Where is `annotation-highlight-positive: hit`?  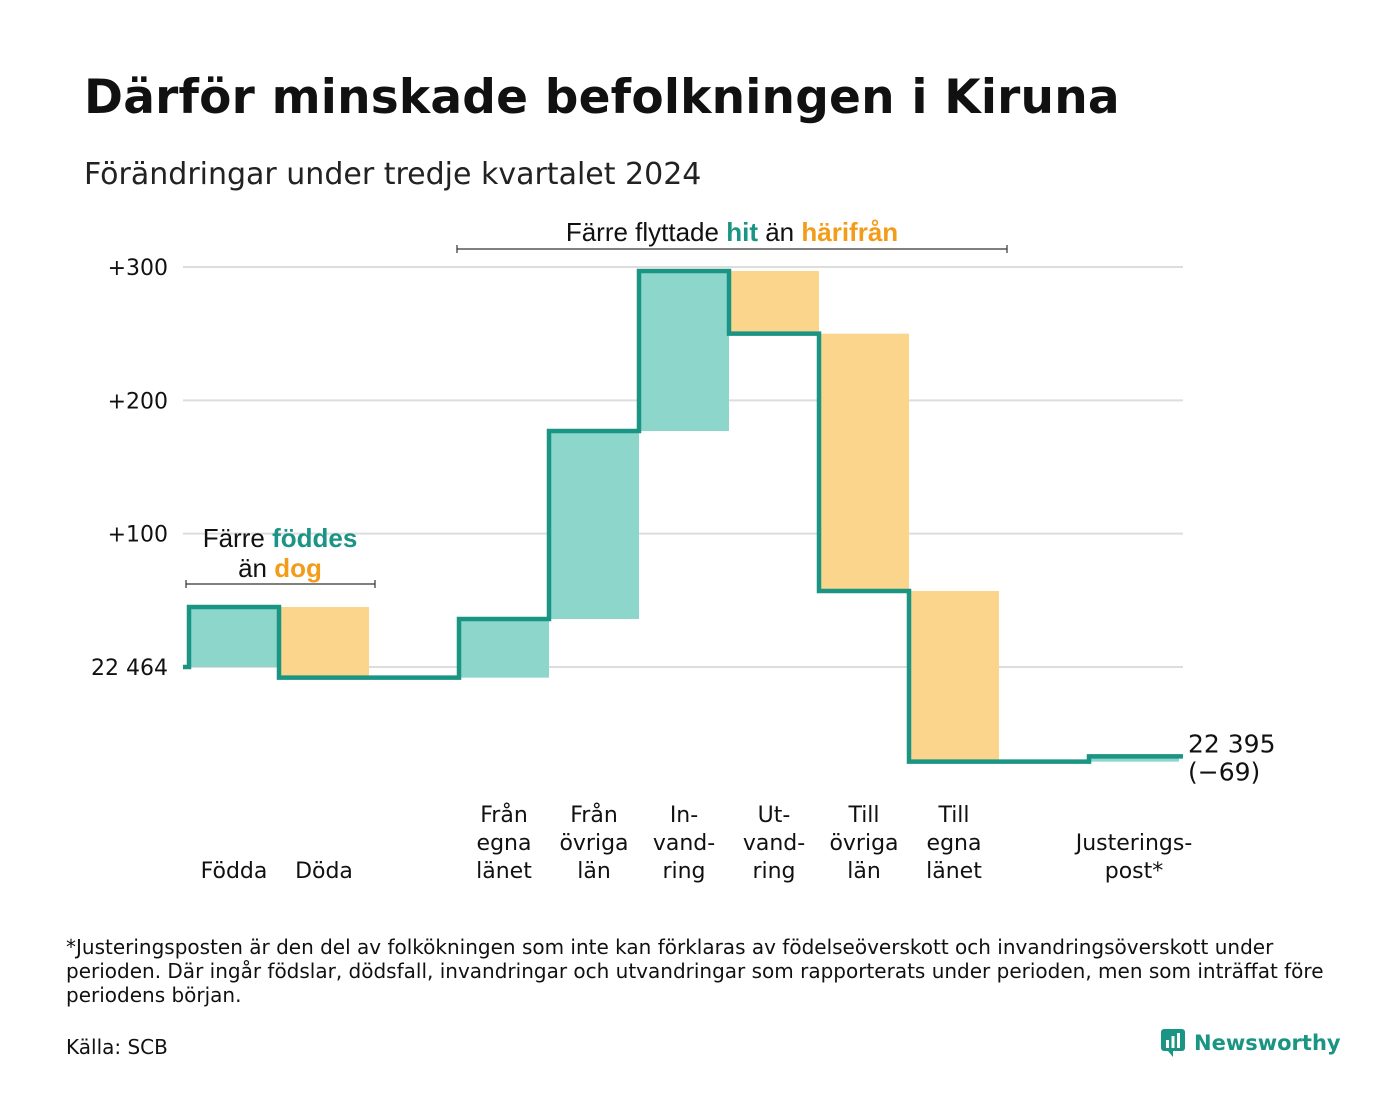
annotation-highlight-positive: hit is located at coordinates (742, 232).